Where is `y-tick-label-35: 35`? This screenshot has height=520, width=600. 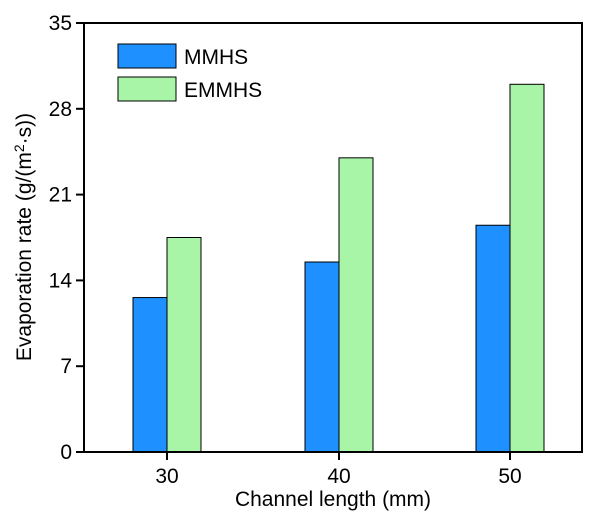
y-tick-label-35: 35 is located at coordinates (60, 23).